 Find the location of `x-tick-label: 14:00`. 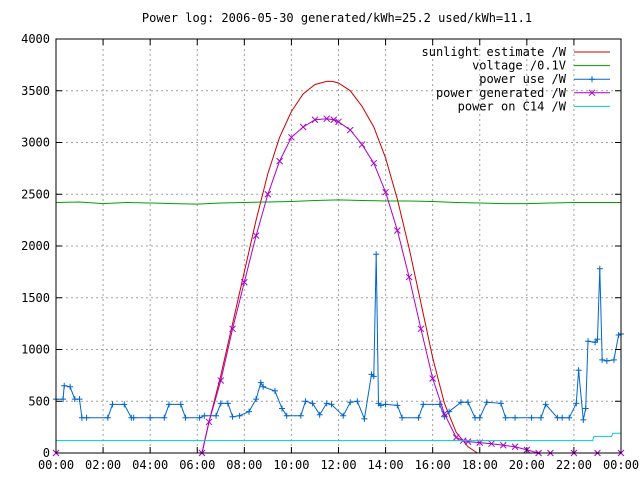

x-tick-label: 14:00 is located at coordinates (386, 465).